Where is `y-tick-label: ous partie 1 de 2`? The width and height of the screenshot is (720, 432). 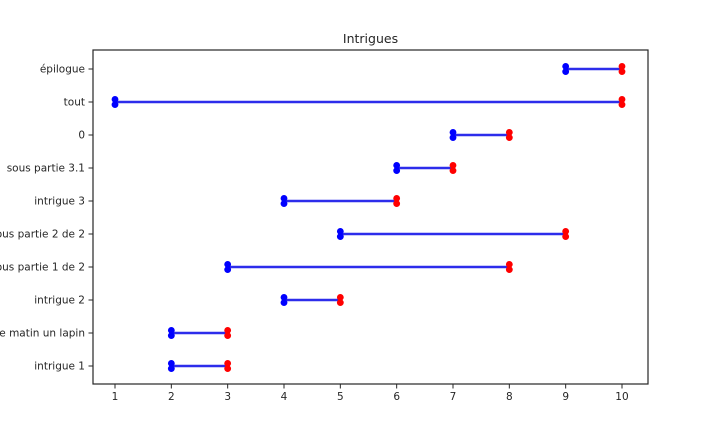
y-tick-label: ous partie 1 de 2 is located at coordinates (42, 268).